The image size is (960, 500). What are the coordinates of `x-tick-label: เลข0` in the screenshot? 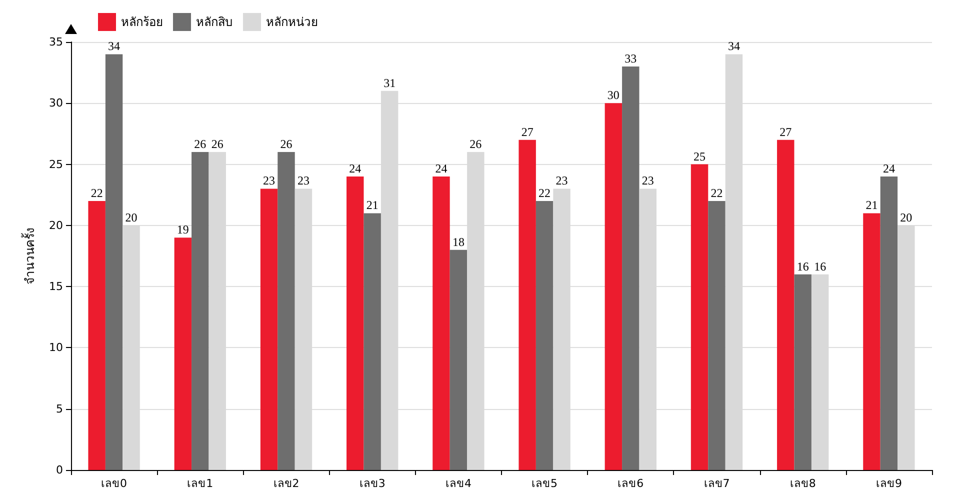 It's located at (114, 483).